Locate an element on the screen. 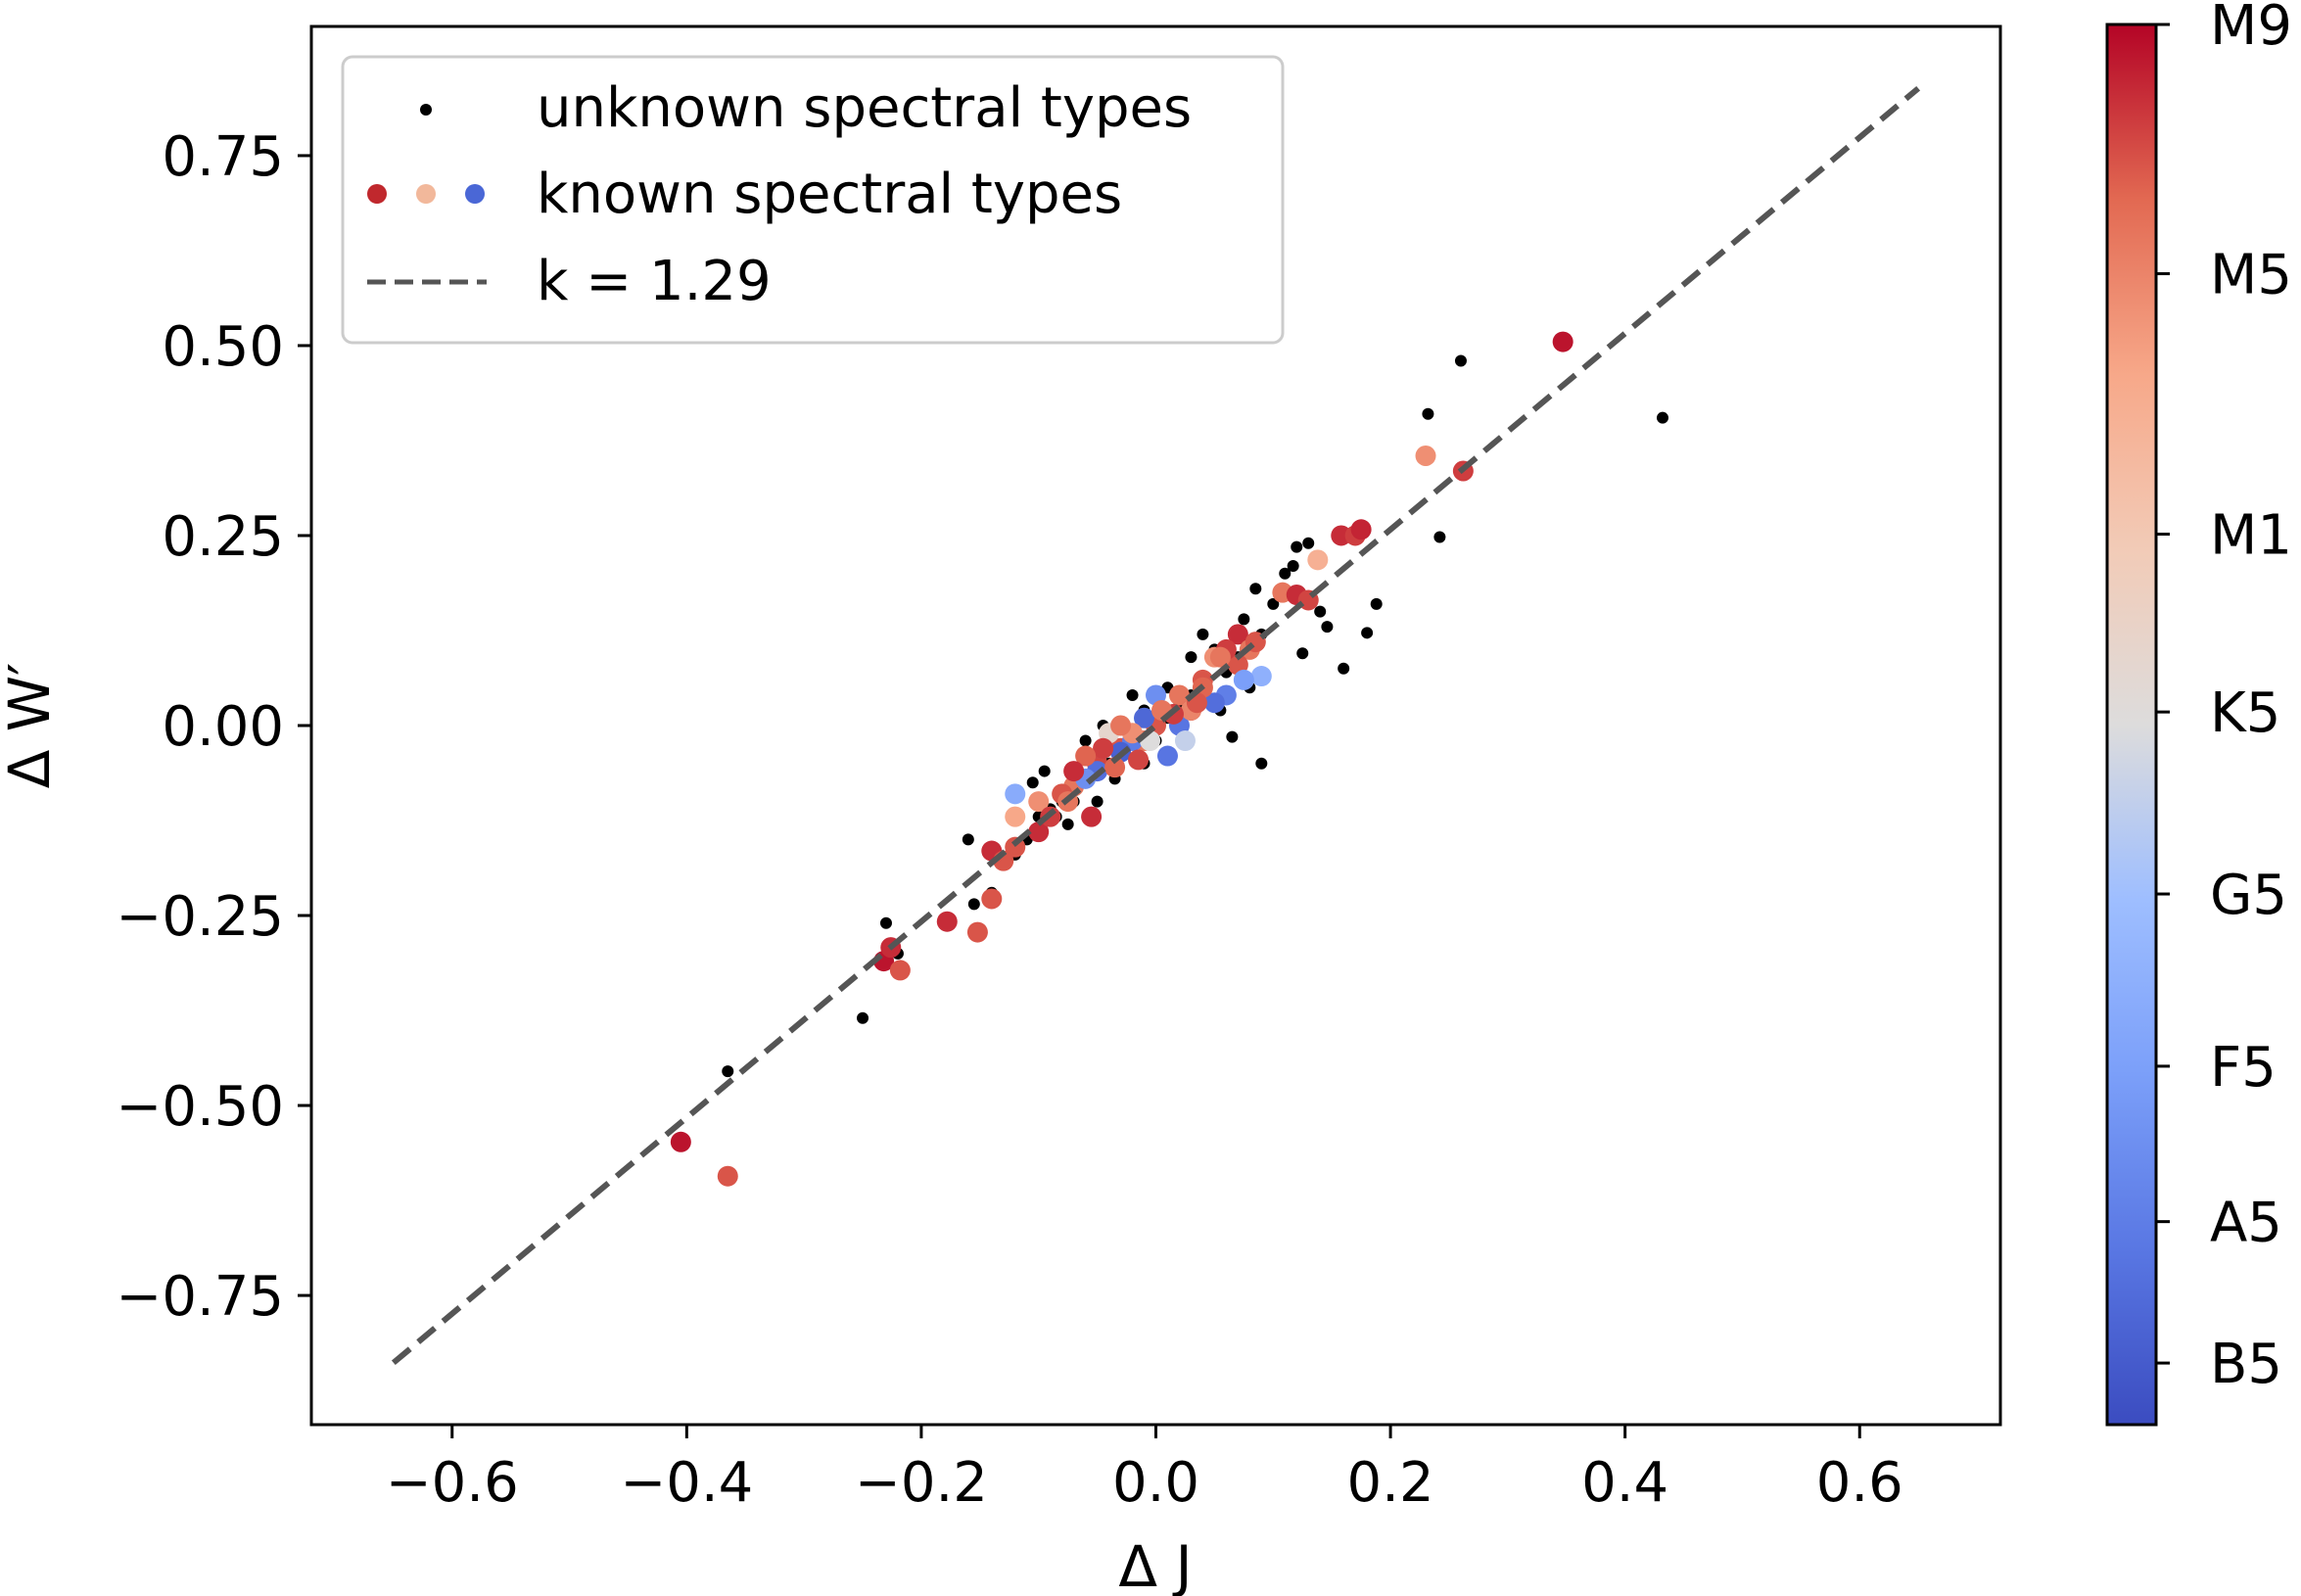 This screenshot has height=1596, width=2301. x-axis-label: Δ J is located at coordinates (1155, 1564).